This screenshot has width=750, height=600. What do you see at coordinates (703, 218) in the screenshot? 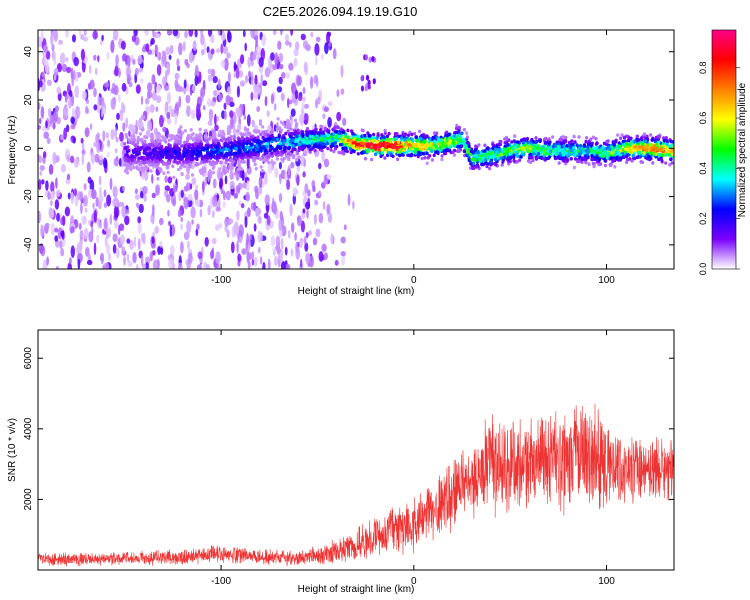
I see `colorbar-tick-label: 0.2` at bounding box center [703, 218].